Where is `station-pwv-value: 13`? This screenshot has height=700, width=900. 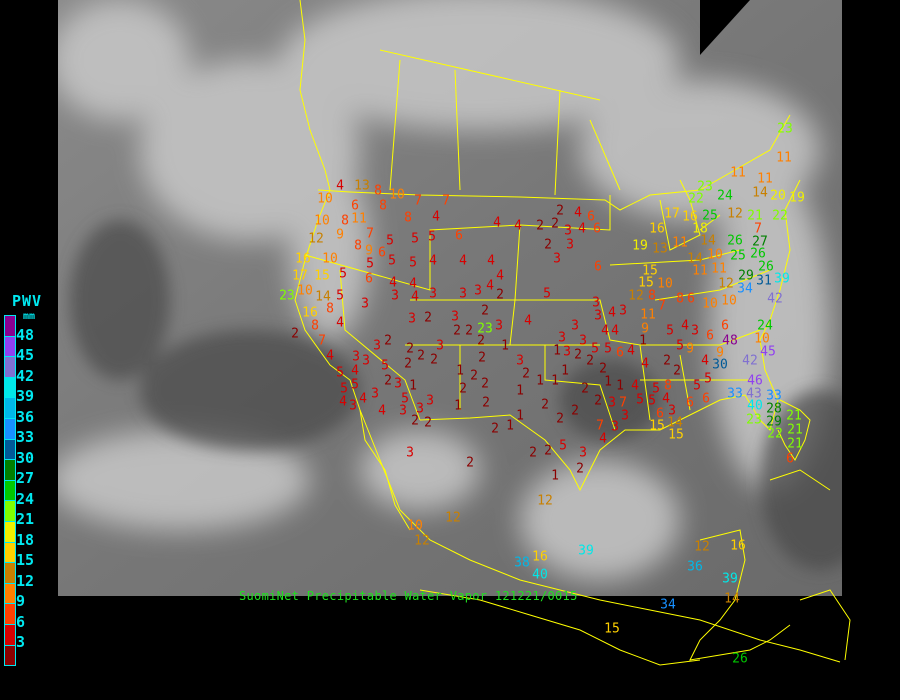
station-pwv-value: 13 is located at coordinates (660, 249).